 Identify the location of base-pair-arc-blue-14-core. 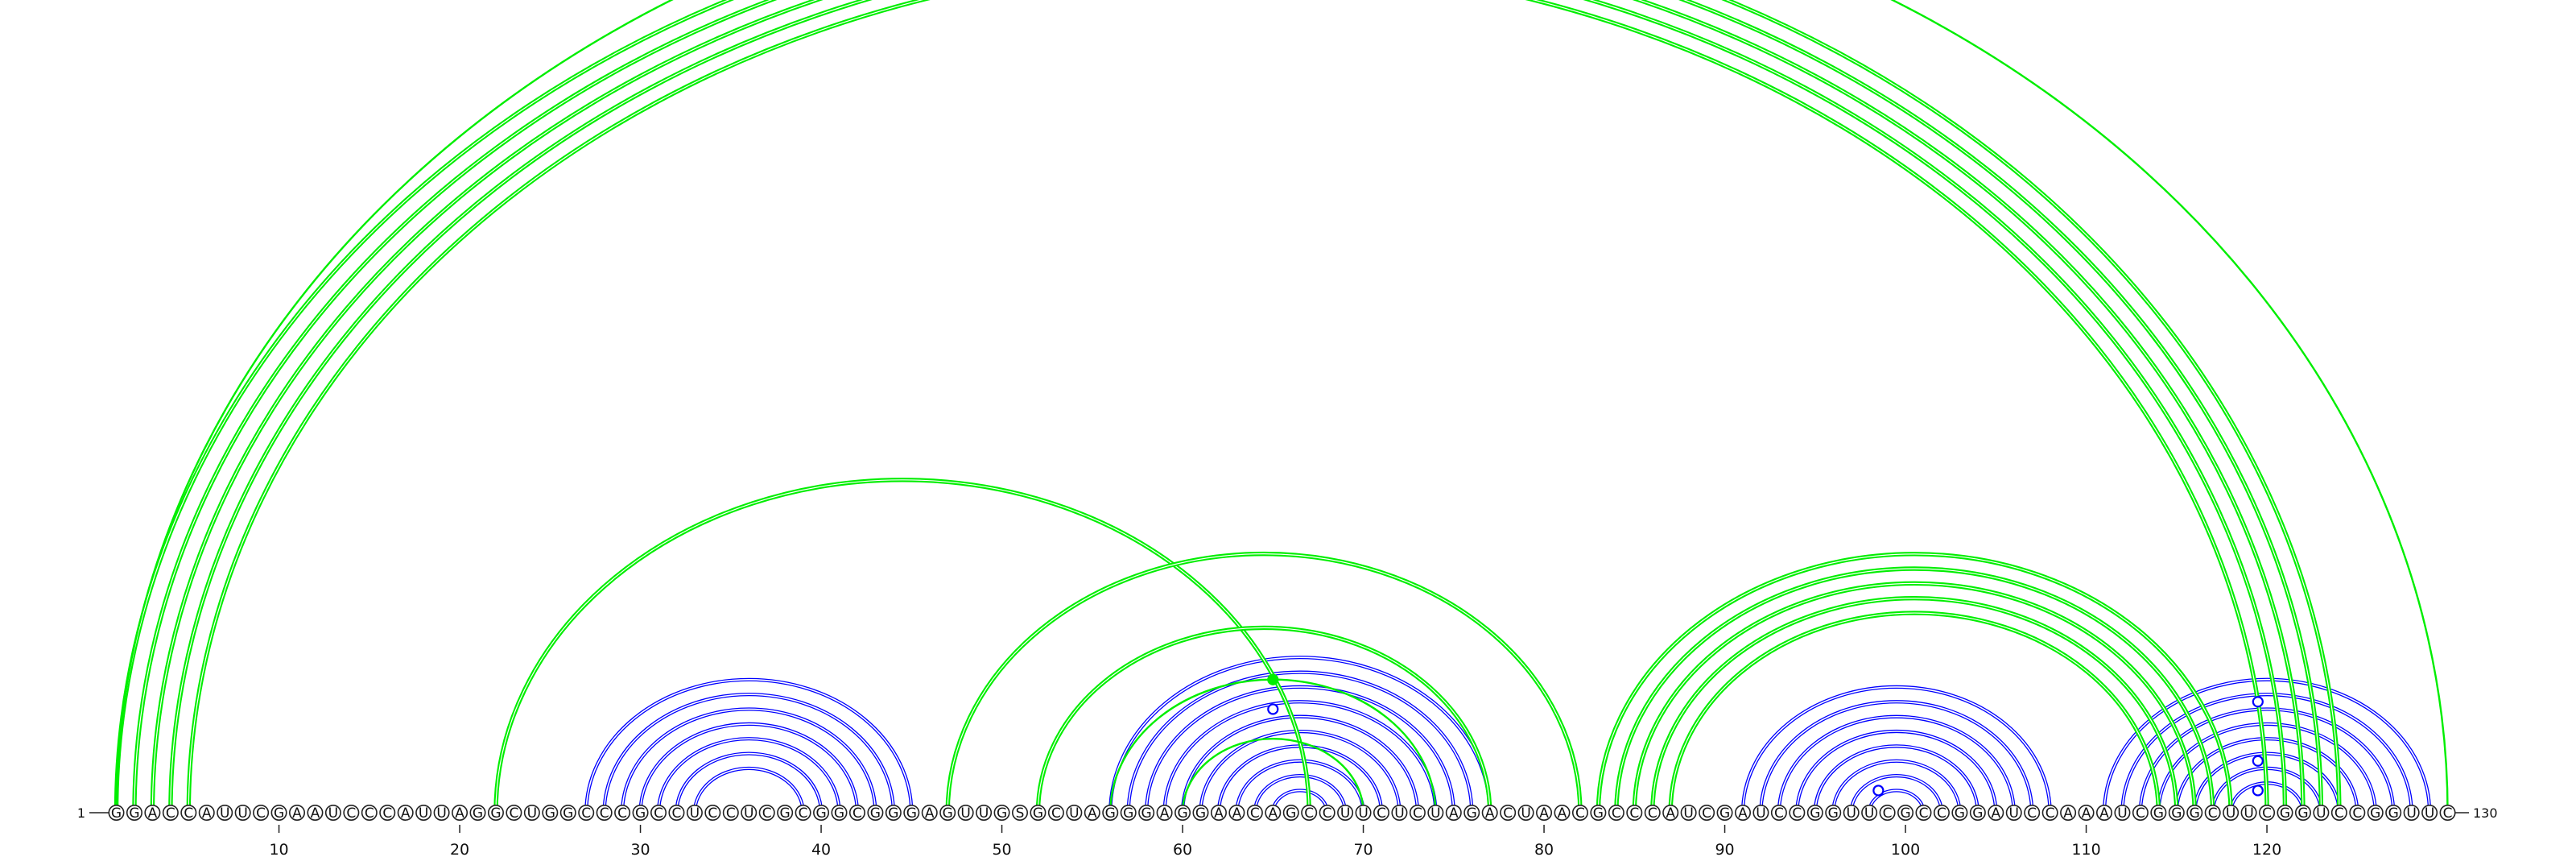
(1300, 787).